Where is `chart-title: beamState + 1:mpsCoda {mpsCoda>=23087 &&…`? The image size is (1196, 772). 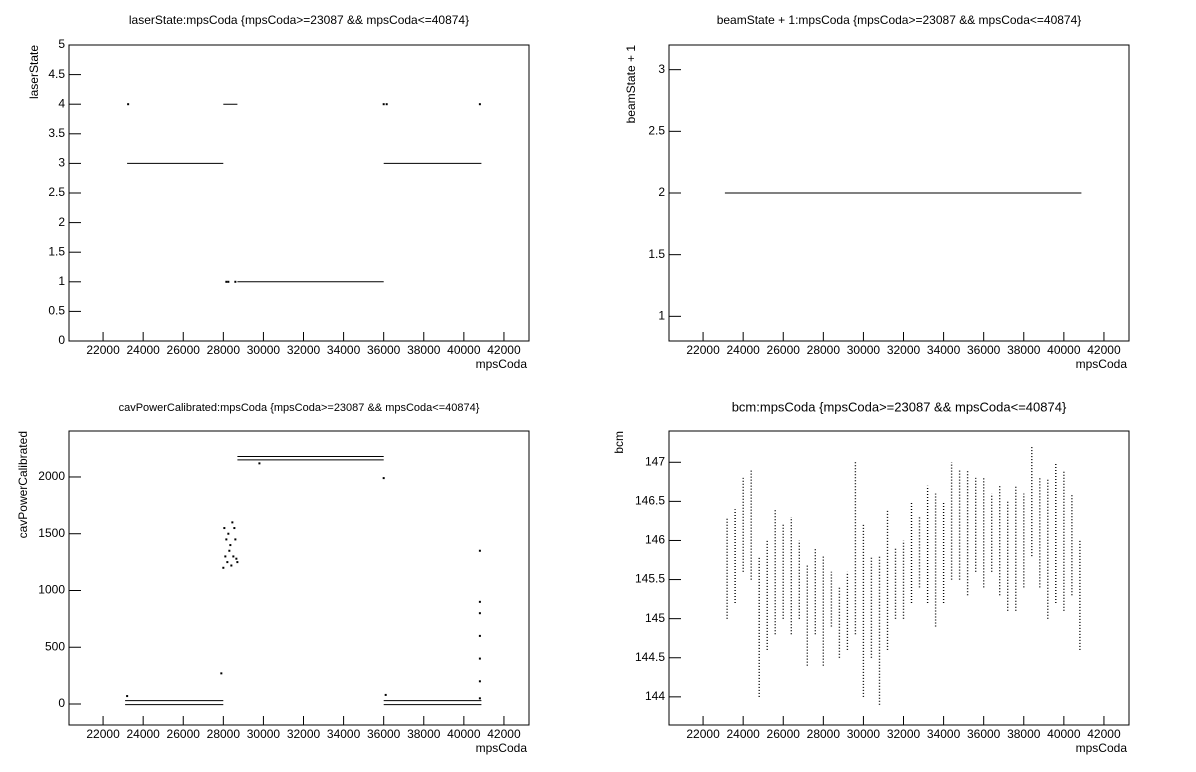 chart-title: beamState + 1:mpsCoda {mpsCoda>=23087 &&… is located at coordinates (899, 20).